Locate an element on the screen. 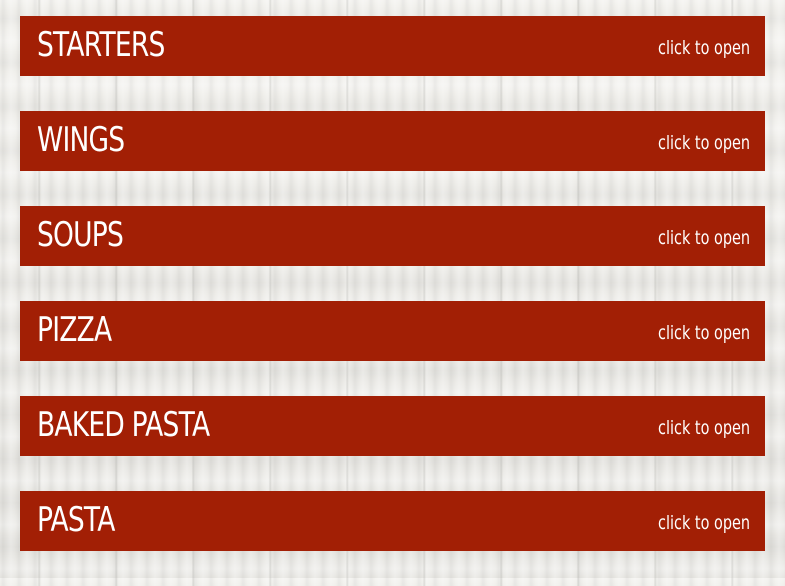 This screenshot has height=586, width=785. section-pasta: PASTA click to open is located at coordinates (392, 521).